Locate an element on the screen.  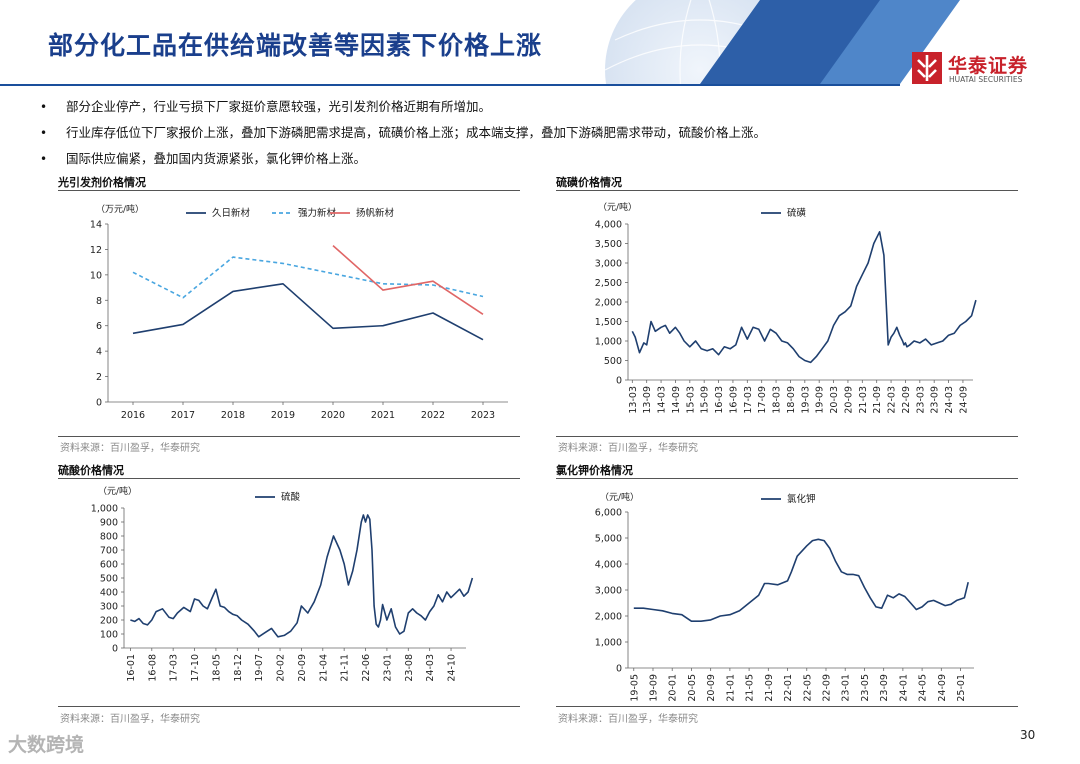
logo-text-cn: 华泰证券 is located at coordinates (988, 66).